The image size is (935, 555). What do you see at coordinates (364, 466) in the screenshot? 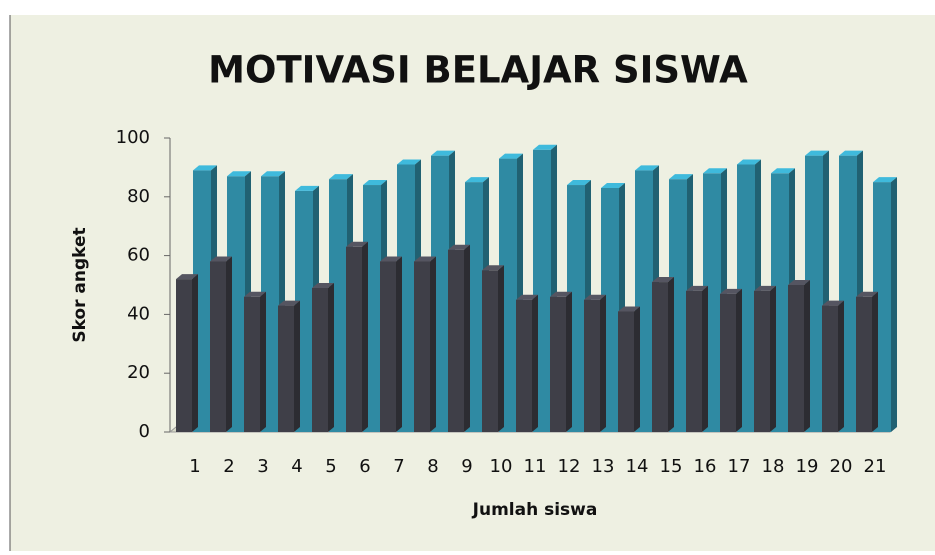
I see `x-tick-label: 6` at bounding box center [364, 466].